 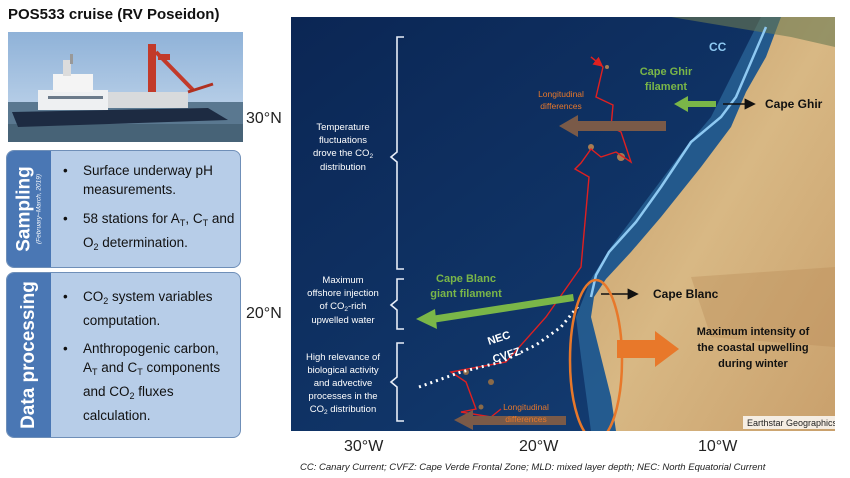 I want to click on processing-bullet-1: • CO2 system variables computation., so click(x=138, y=308).